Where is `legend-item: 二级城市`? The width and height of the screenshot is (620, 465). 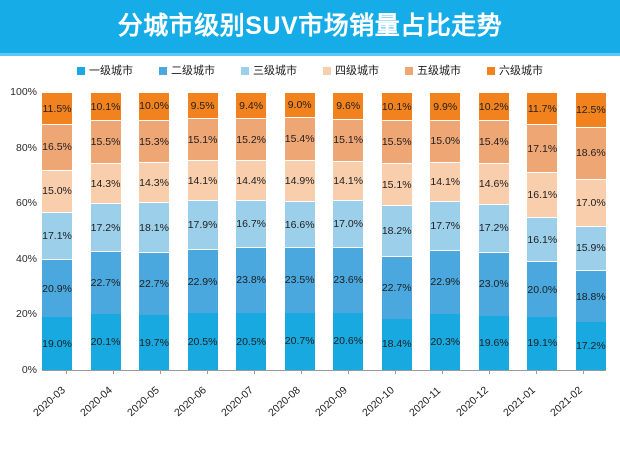
legend-item: 二级城市 is located at coordinates (187, 71).